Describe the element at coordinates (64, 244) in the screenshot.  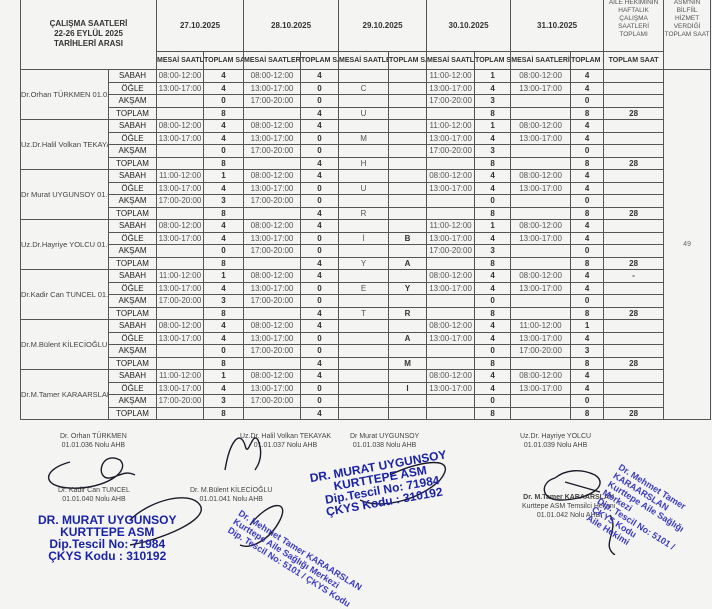
I see `doctor-name: Uz.Dr.Hayriye YOLCU 01.01.039 Nolu AHO` at that location.